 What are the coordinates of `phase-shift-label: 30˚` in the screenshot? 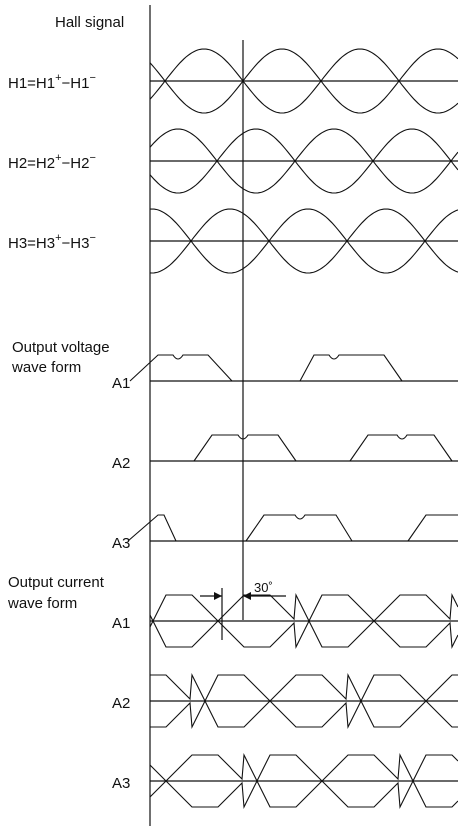 It's located at (263, 587).